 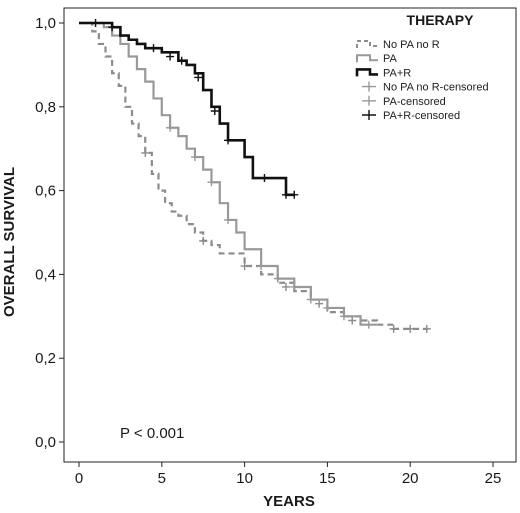 I want to click on x-tick-label: 25, so click(x=493, y=478).